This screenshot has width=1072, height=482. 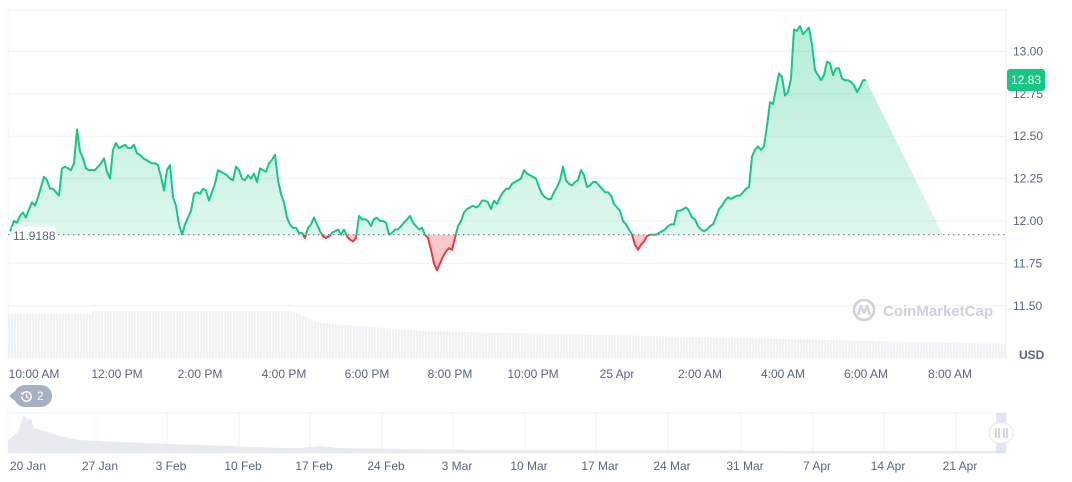 I want to click on range-navigator, so click(x=510, y=433).